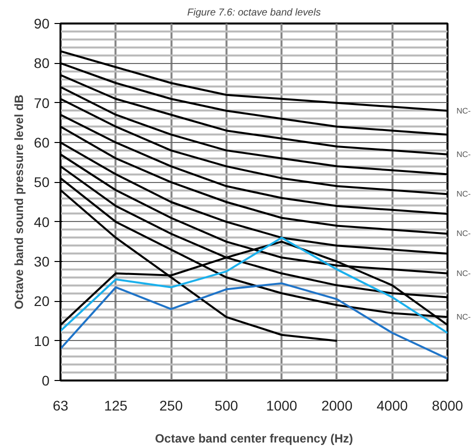 The image size is (475, 448). What do you see at coordinates (254, 321) in the screenshot?
I see `line-series` at bounding box center [254, 321].